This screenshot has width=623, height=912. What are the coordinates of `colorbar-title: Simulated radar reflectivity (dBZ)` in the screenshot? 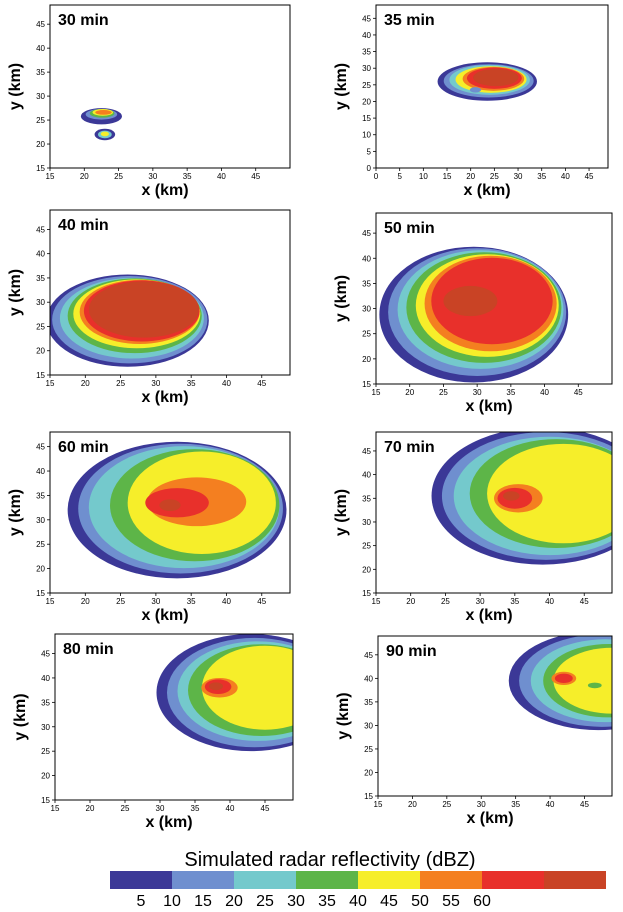 It's located at (329, 860).